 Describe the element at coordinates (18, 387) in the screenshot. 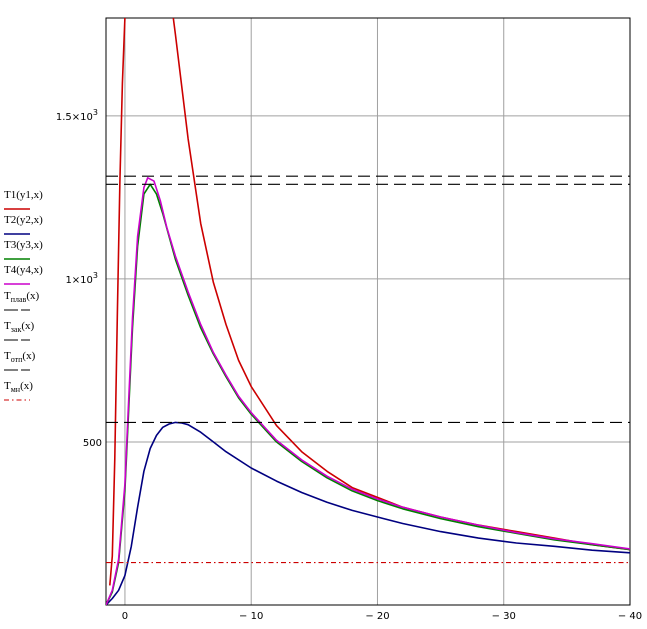

I see `legend-label: Tмн(x)` at that location.